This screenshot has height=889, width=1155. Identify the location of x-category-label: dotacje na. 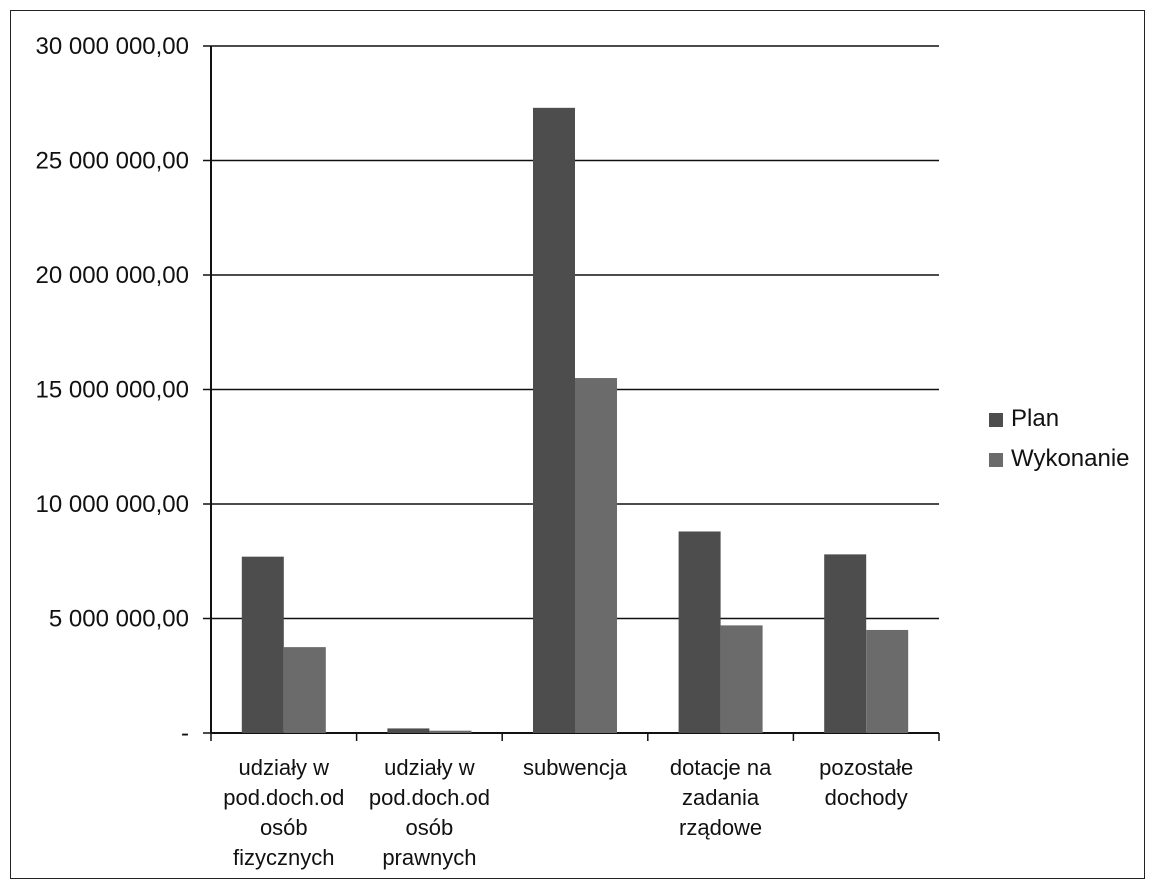
(721, 767).